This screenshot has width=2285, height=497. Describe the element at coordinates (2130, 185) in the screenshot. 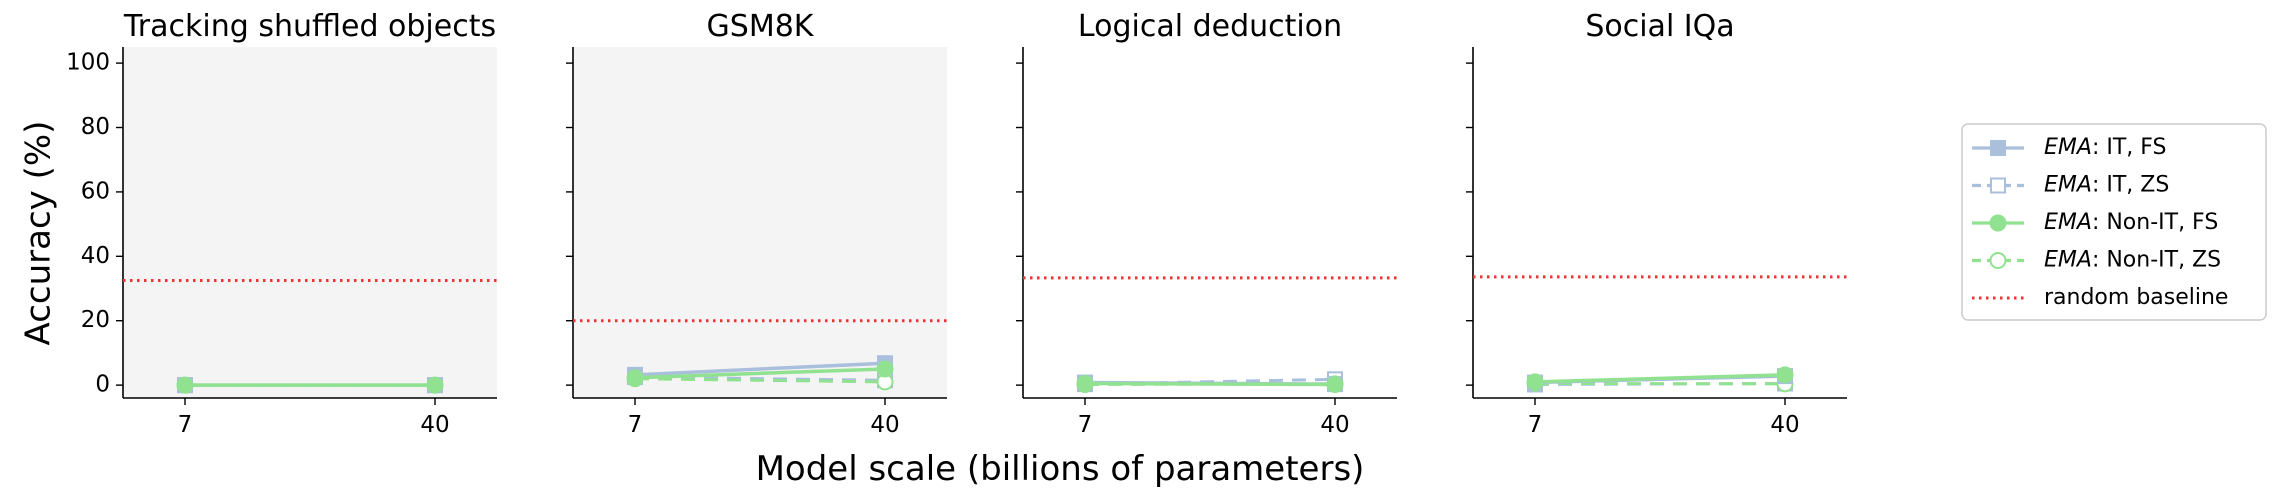

I see `legend-label-suffix: : IT, ZS` at that location.